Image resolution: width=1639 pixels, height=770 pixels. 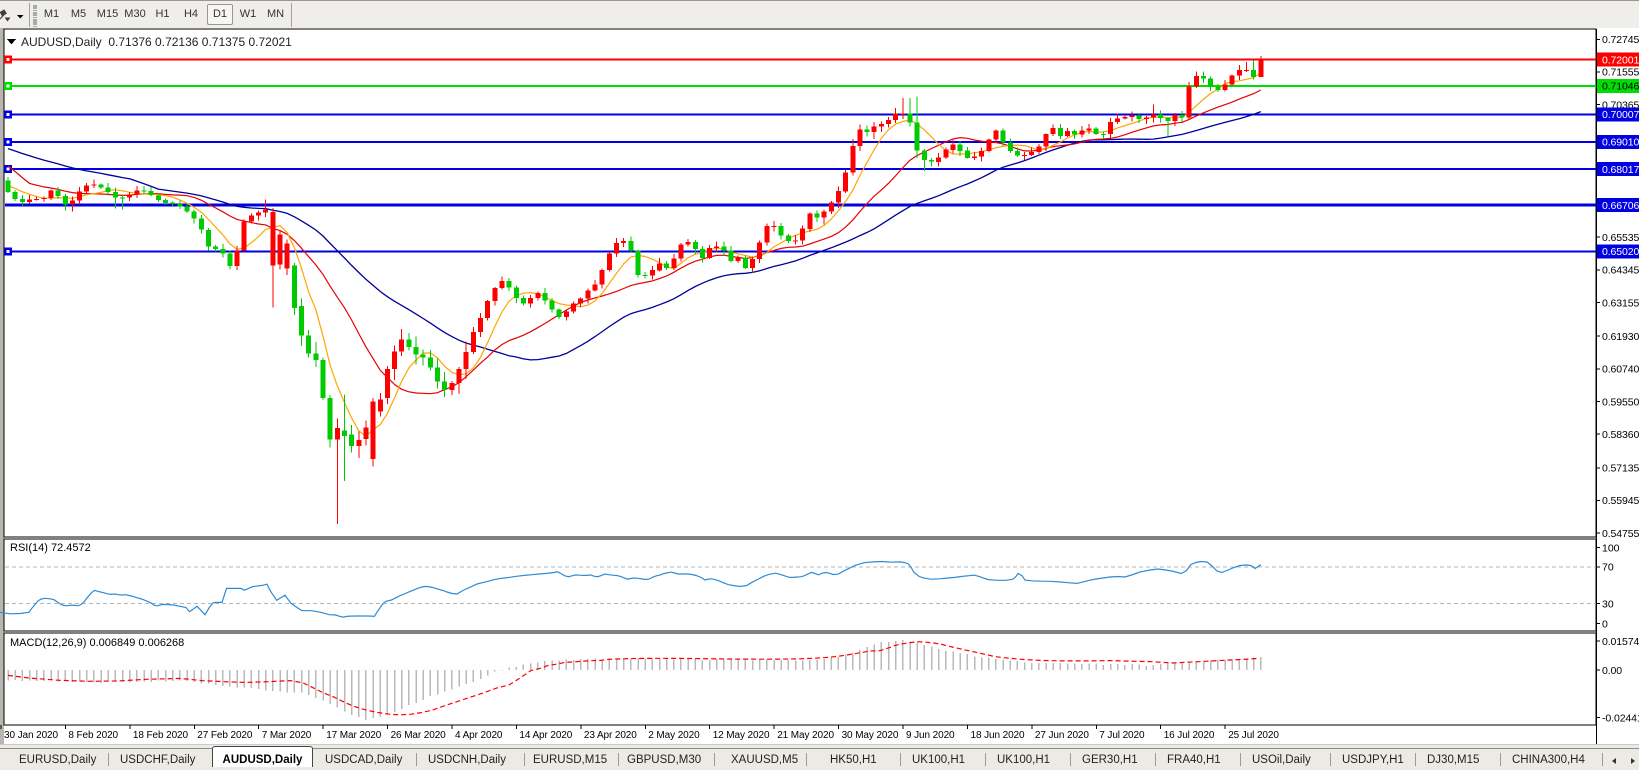 What do you see at coordinates (97, 643) in the screenshot?
I see `svg-text:MACD(12,26,9) 0.006849 0.00626: MACD(12,26,9) 0.006849 0.006268` at bounding box center [97, 643].